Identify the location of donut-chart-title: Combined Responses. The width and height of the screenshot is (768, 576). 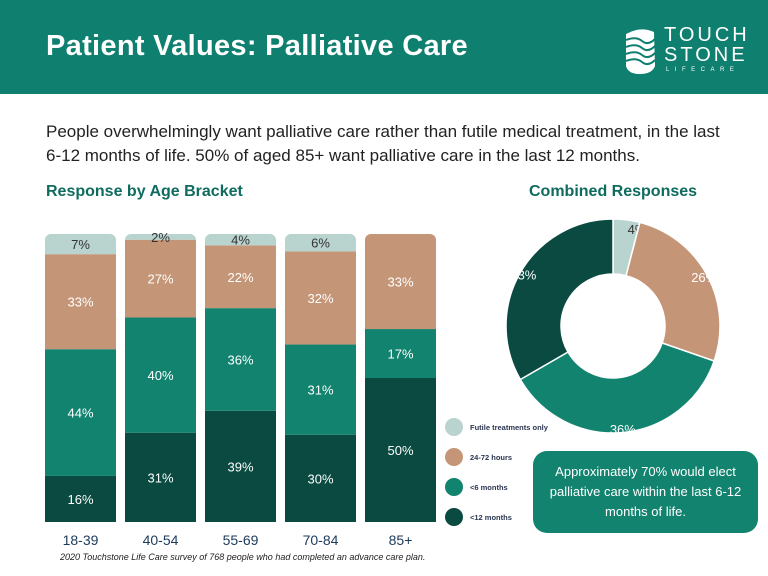
(613, 191).